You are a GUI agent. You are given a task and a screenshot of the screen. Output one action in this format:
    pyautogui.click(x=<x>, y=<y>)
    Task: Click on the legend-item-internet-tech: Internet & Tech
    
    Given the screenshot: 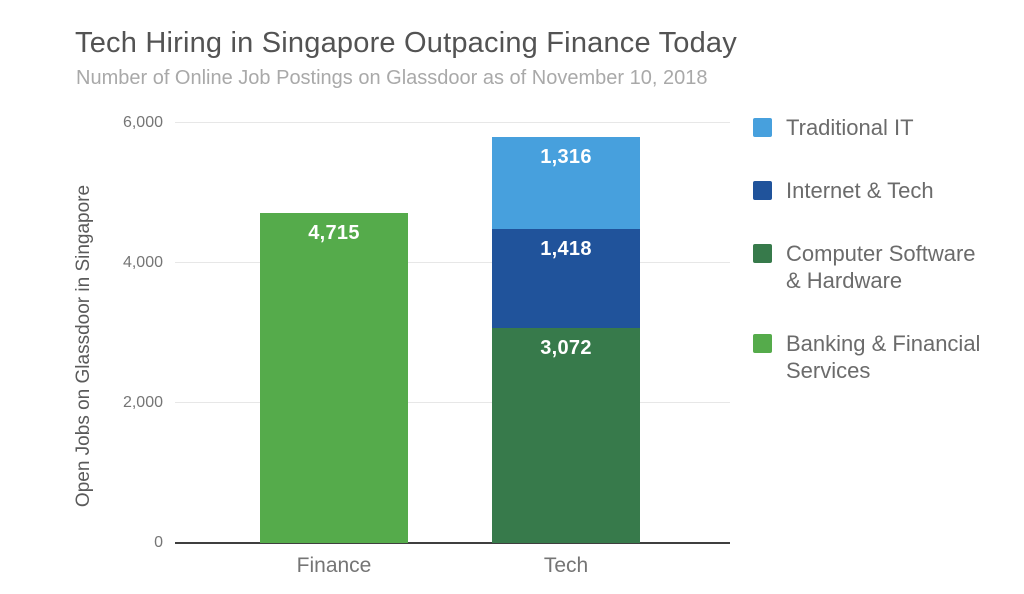 What is the action you would take?
    pyautogui.click(x=872, y=190)
    